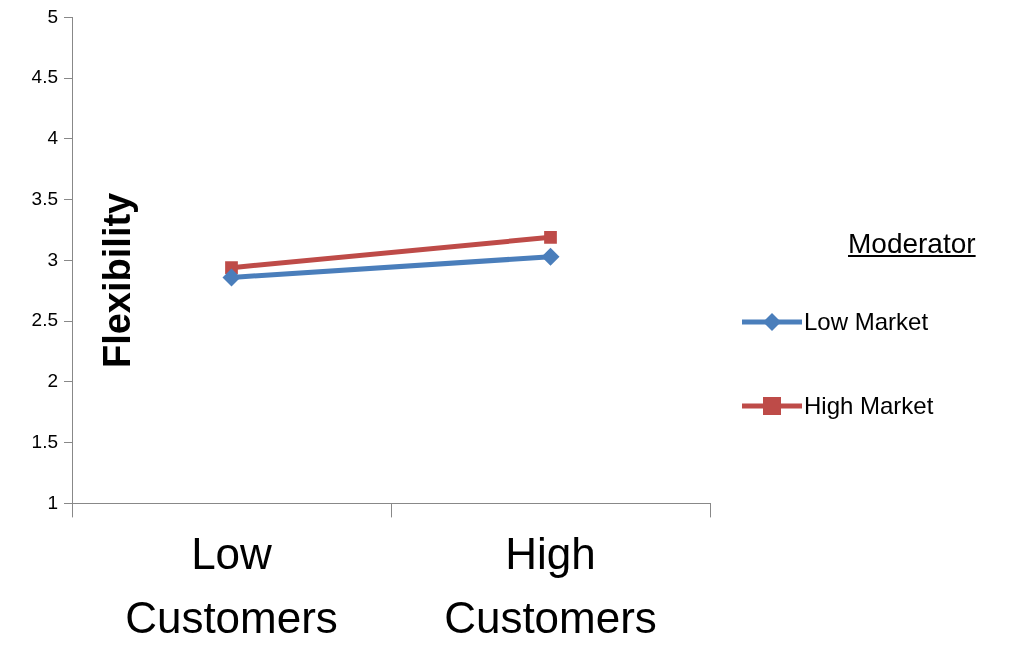 This screenshot has height=661, width=1032. What do you see at coordinates (52, 259) in the screenshot?
I see `y-tick-label: 3` at bounding box center [52, 259].